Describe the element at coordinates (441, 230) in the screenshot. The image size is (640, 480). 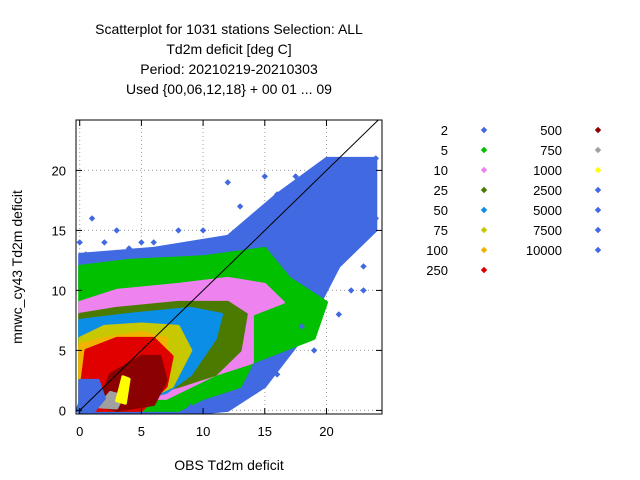
I see `legend-label: 75` at that location.